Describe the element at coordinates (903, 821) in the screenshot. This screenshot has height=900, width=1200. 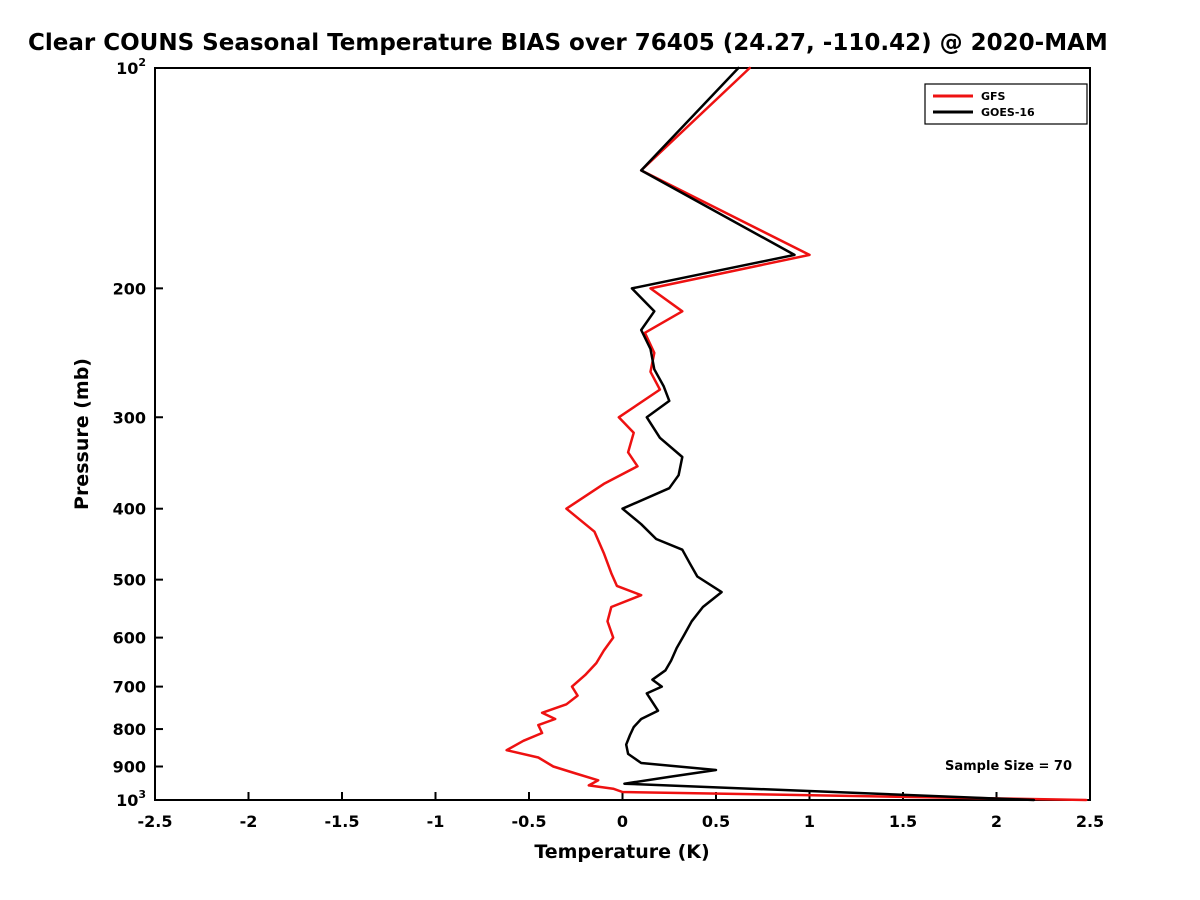
I see `x-tick-label: 1.5` at that location.